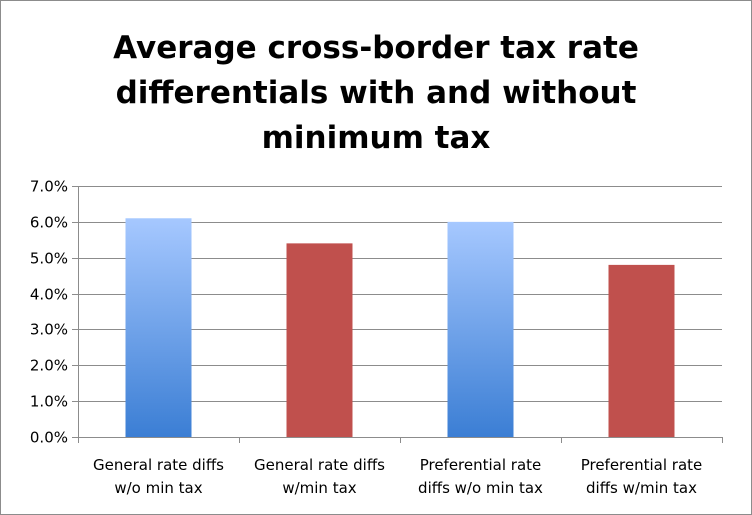 The height and width of the screenshot is (515, 752). Describe the element at coordinates (49, 187) in the screenshot. I see `y-tick-label: 7.0%` at that location.